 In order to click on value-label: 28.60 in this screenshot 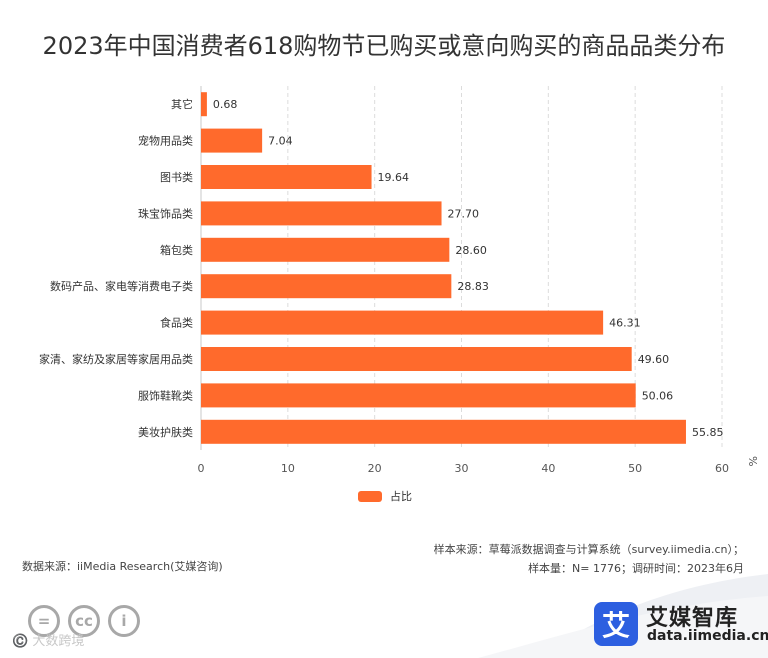, I will do `click(471, 250)`.